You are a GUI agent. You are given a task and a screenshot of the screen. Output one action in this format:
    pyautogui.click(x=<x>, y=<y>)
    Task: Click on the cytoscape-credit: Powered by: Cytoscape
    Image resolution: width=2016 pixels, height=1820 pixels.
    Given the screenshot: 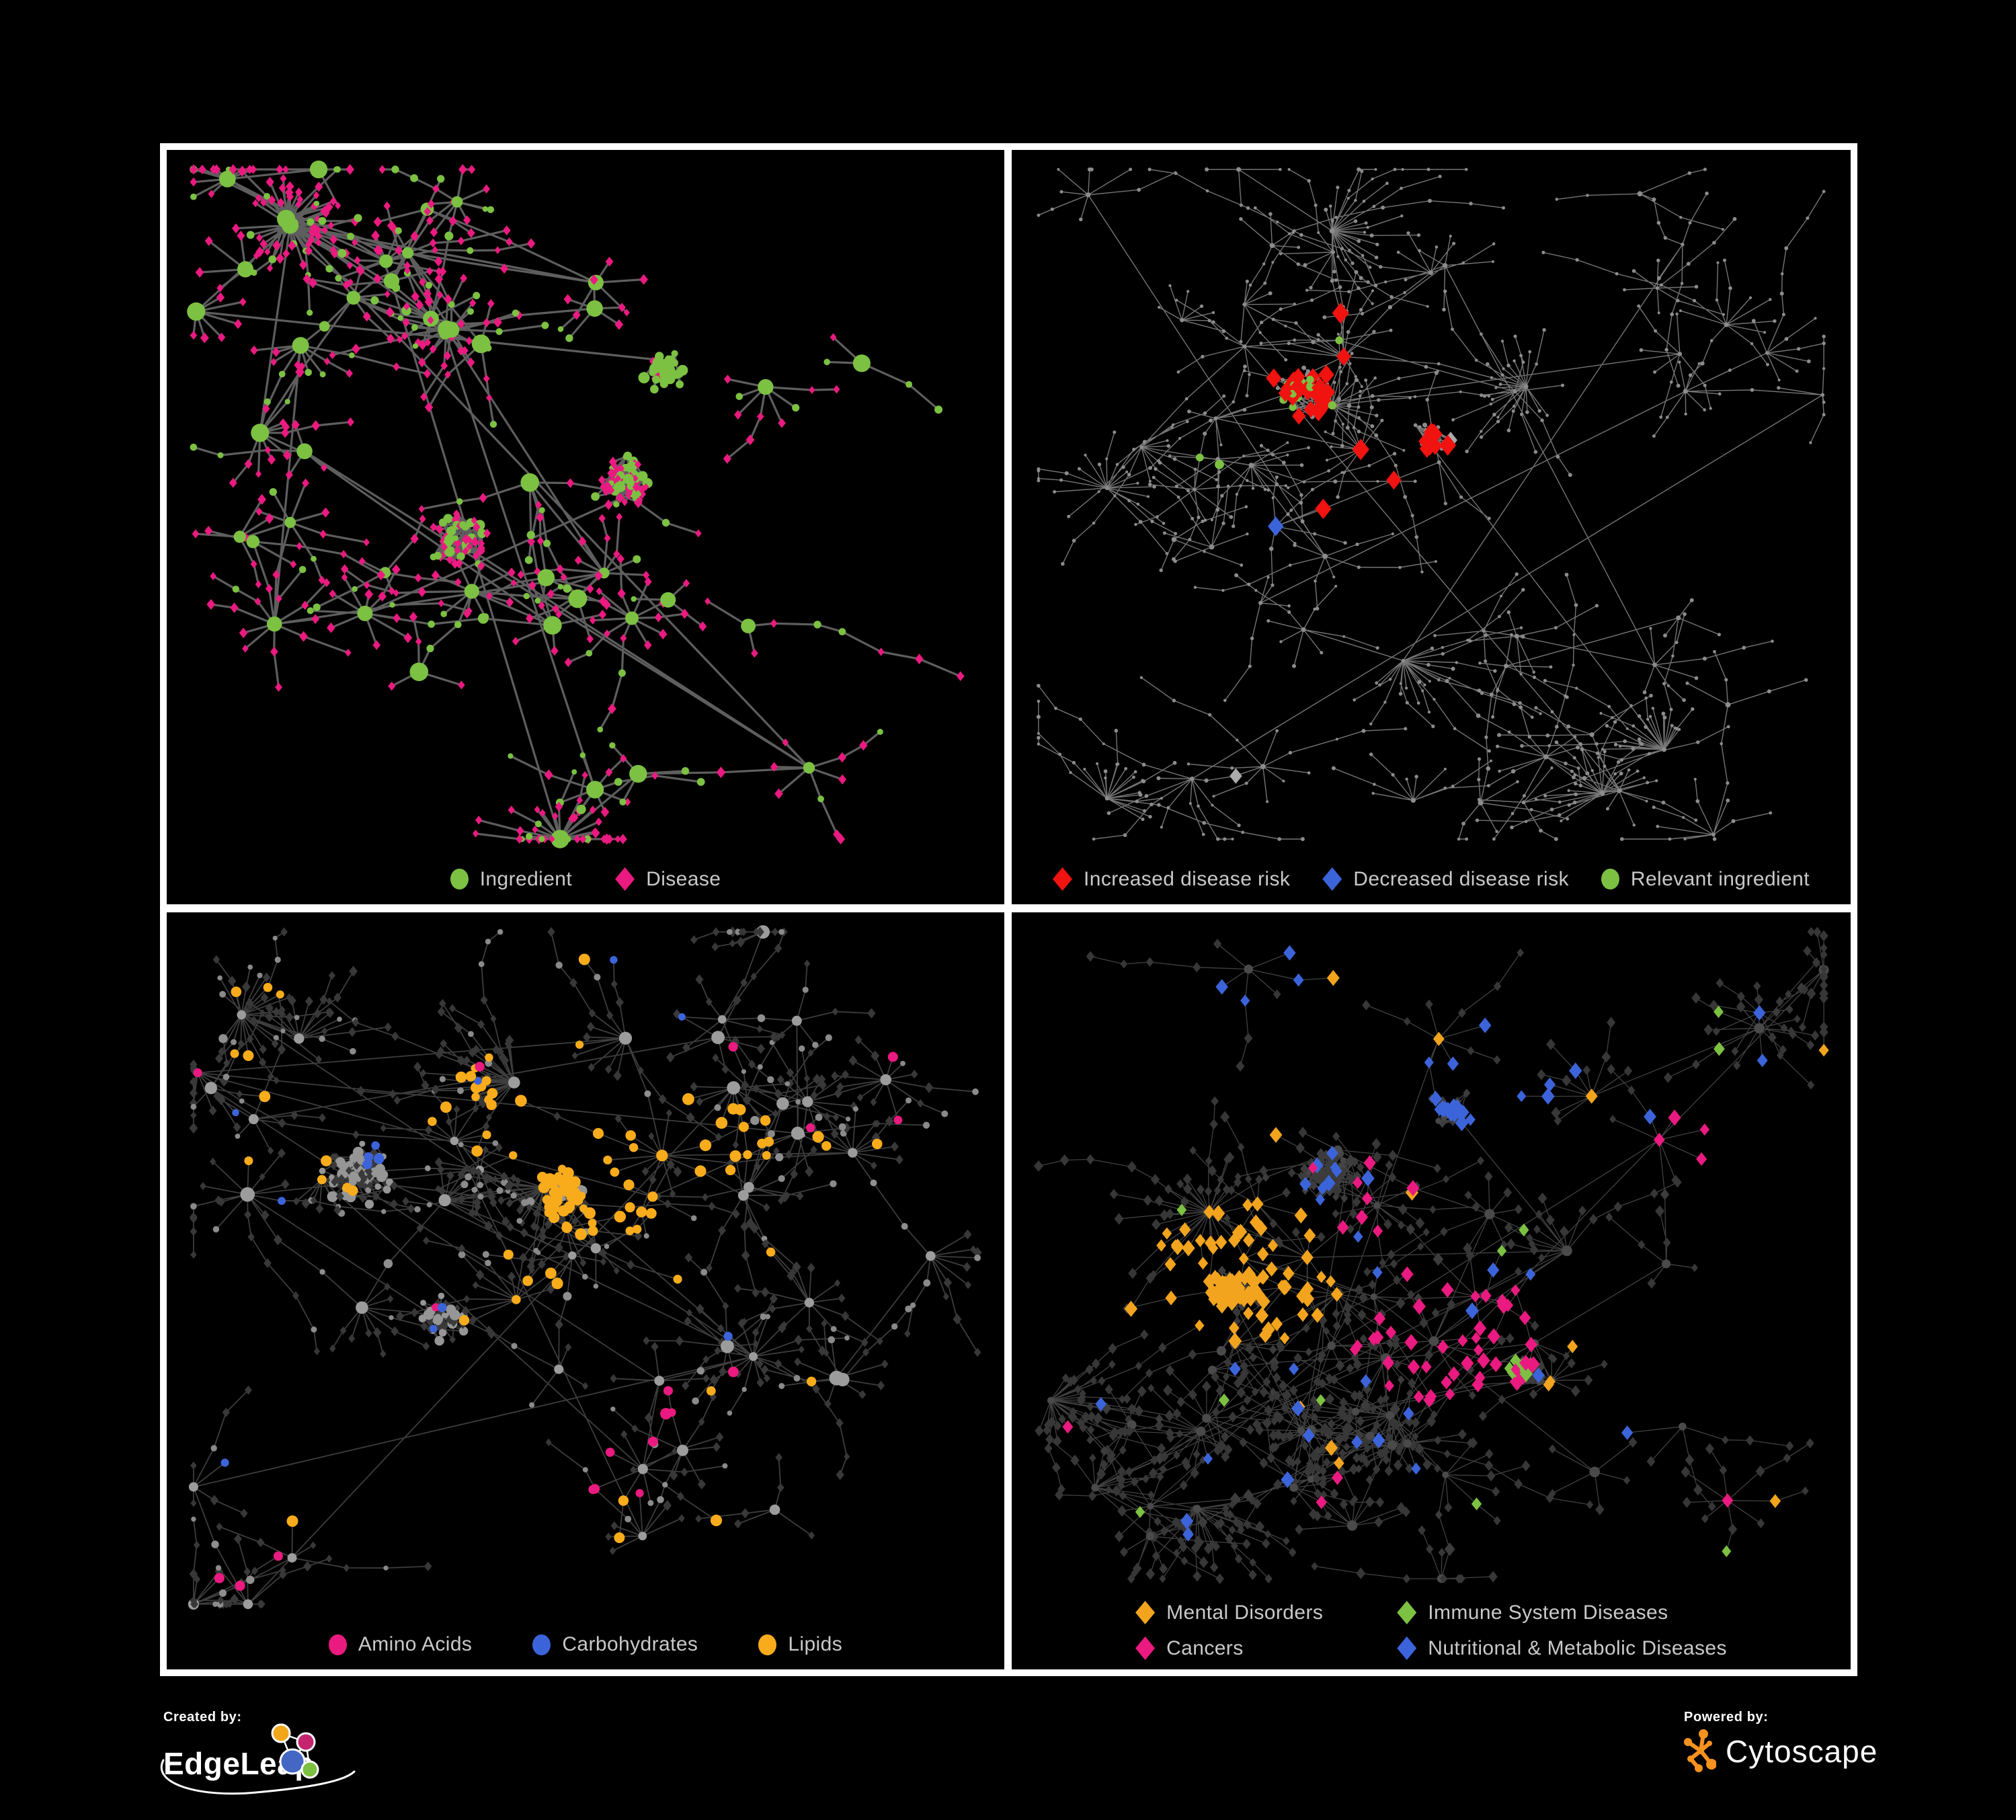 What is the action you would take?
    pyautogui.click(x=1825, y=1750)
    